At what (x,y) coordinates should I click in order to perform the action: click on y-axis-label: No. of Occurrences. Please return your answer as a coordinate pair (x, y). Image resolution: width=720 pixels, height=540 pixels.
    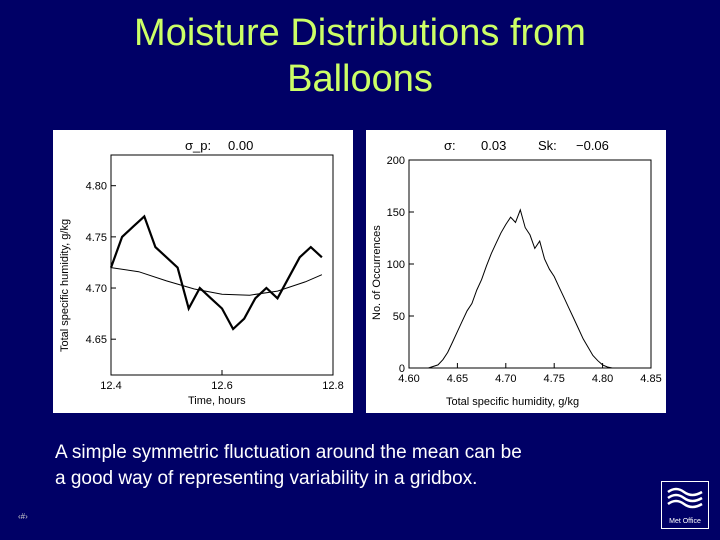
    Looking at the image, I should click on (377, 272).